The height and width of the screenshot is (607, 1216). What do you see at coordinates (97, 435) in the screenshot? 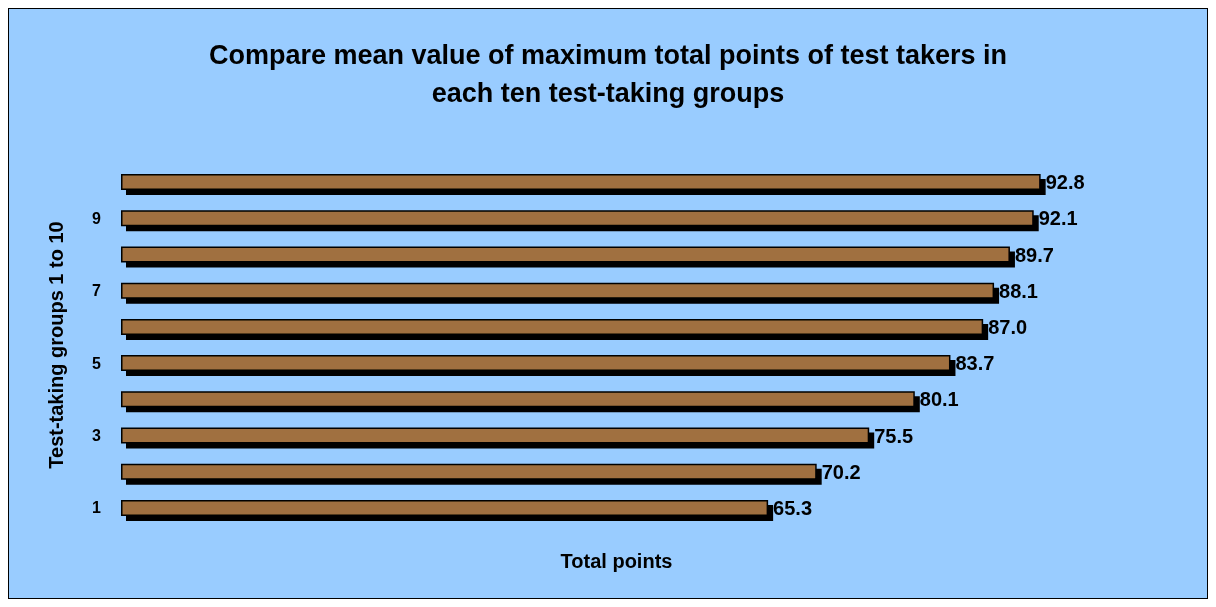
I see `y-tick-label: 3` at bounding box center [97, 435].